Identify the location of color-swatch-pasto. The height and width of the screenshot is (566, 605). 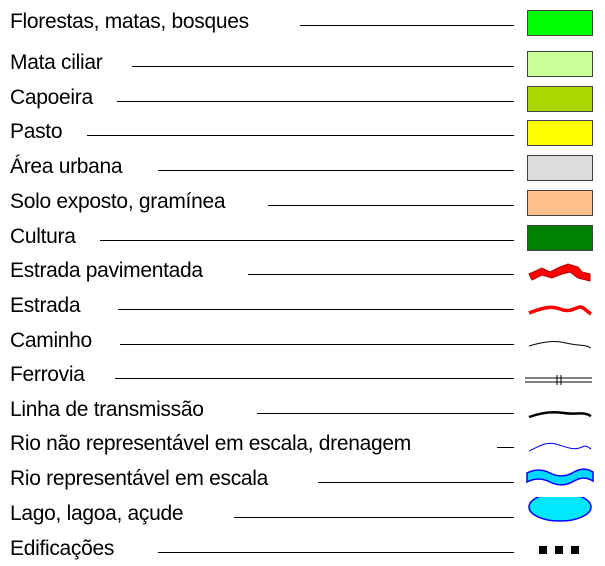
(560, 133).